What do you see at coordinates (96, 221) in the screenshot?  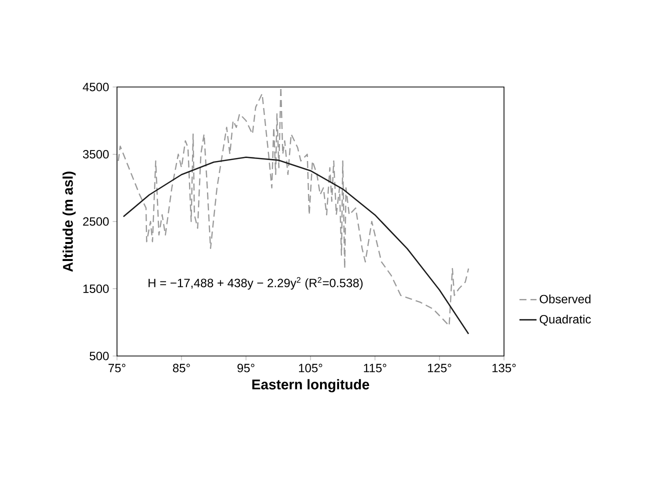 I see `y-tick-label: 2500` at bounding box center [96, 221].